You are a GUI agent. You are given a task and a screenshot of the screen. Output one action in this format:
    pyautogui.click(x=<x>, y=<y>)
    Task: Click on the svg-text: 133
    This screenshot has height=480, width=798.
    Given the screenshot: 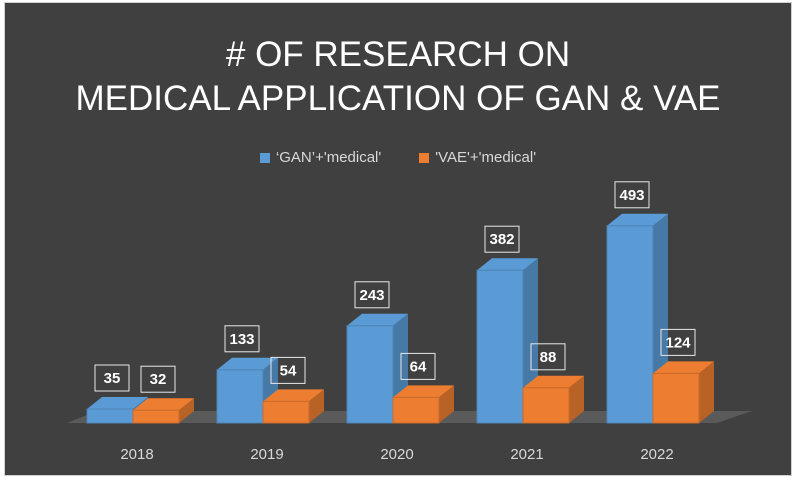 What is the action you would take?
    pyautogui.click(x=241, y=339)
    